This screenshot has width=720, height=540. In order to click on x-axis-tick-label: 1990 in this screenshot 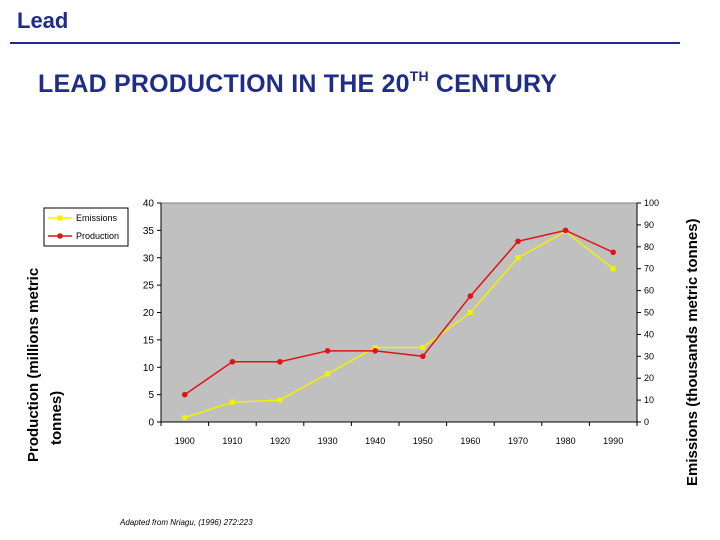, I will do `click(613, 441)`.